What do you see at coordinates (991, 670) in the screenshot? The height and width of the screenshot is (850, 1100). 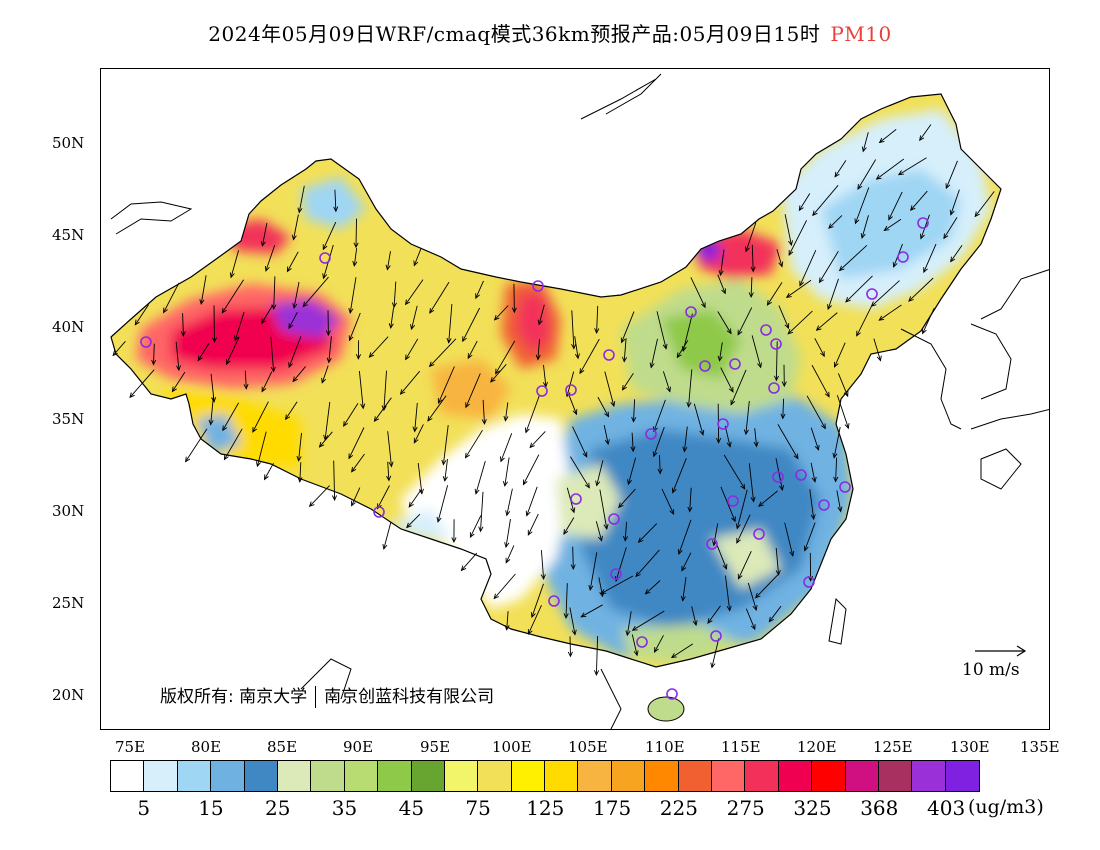 I see `wind-reference-label: 10 m/s` at bounding box center [991, 670].